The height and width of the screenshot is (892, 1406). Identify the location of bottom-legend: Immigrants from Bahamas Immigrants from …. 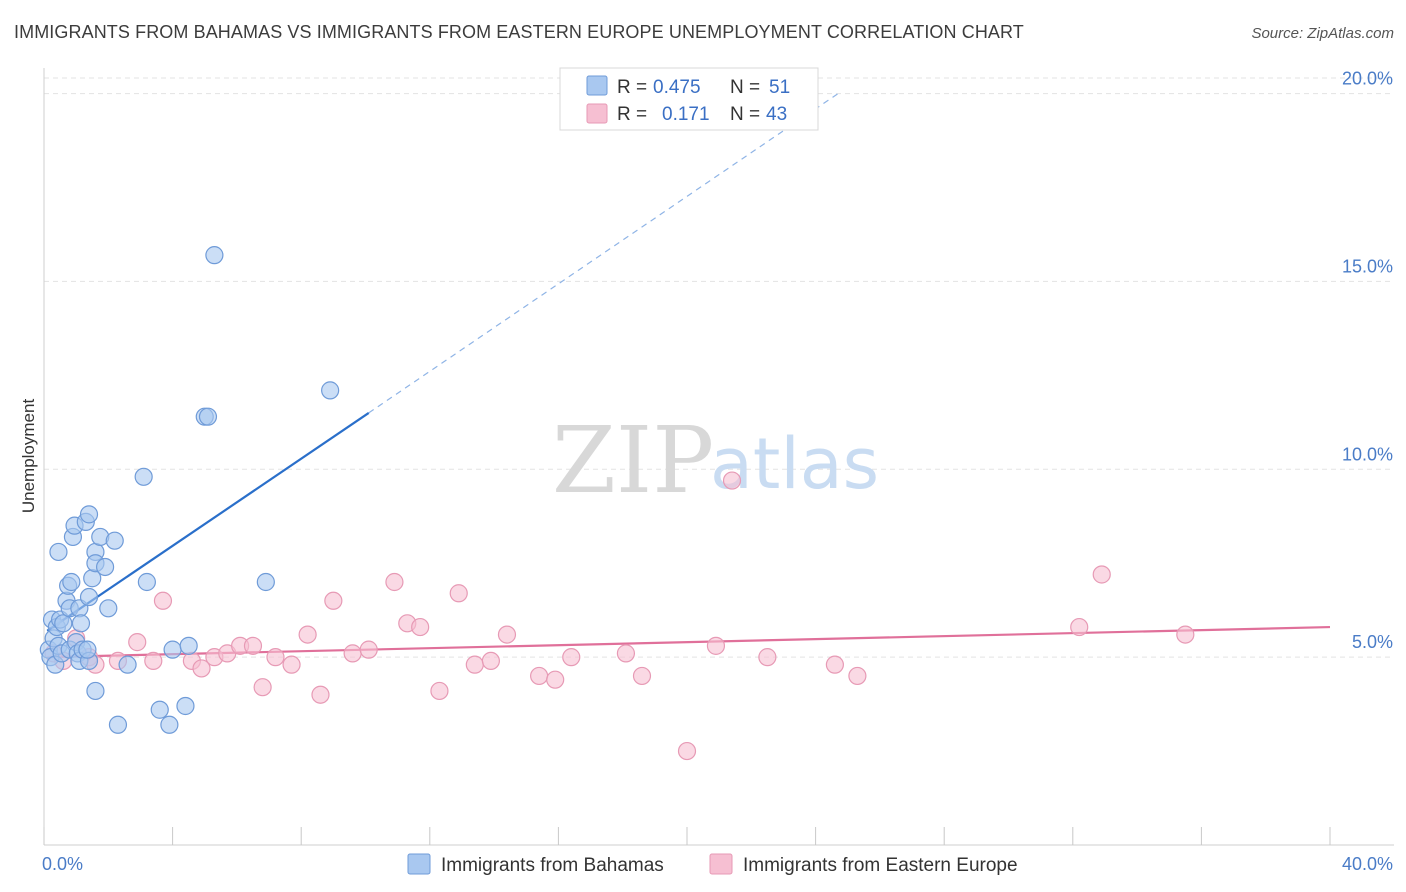
(712, 864).